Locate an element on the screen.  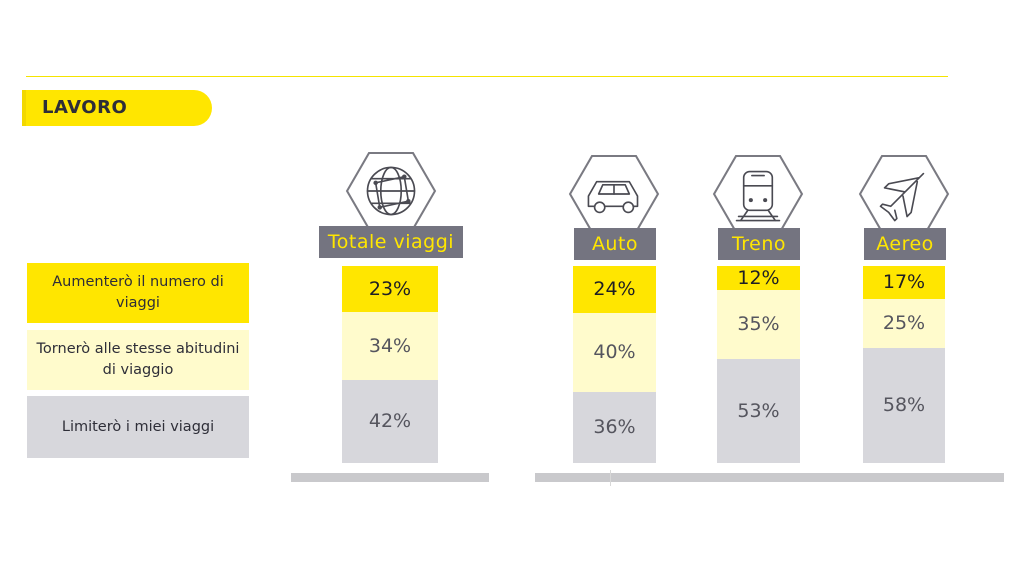
bar-segment: 17% is located at coordinates (904, 282).